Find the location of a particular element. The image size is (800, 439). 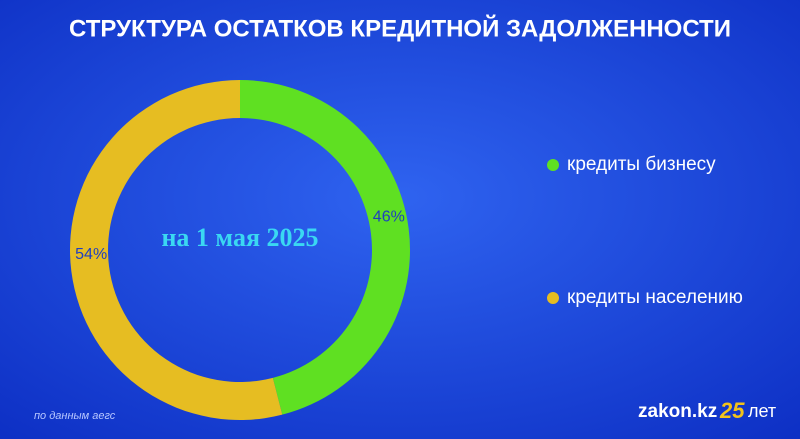

value-label: 46% is located at coordinates (389, 216).